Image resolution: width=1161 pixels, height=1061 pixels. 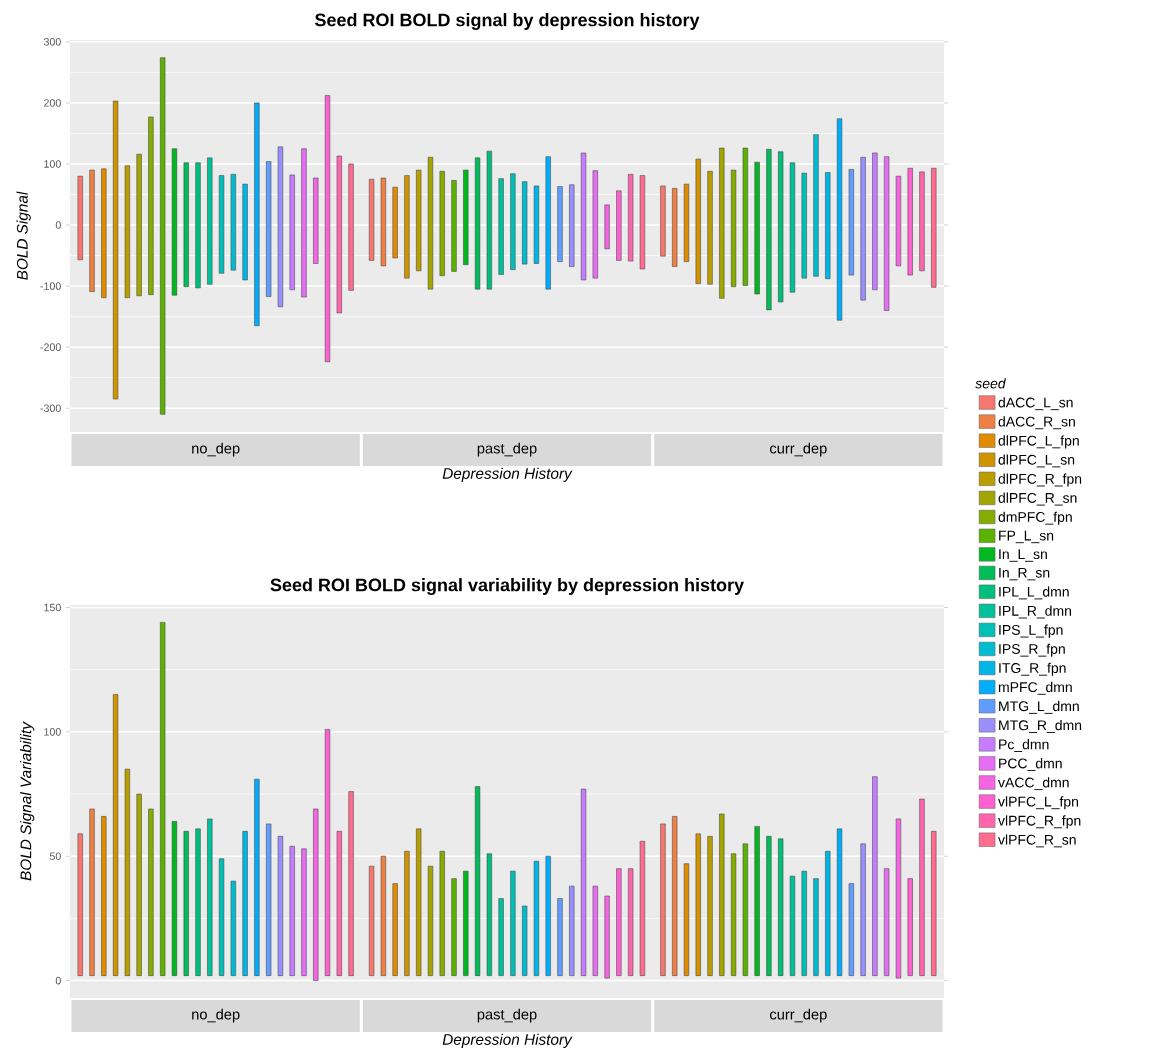 What do you see at coordinates (52, 164) in the screenshot?
I see `y-tick-label: 100` at bounding box center [52, 164].